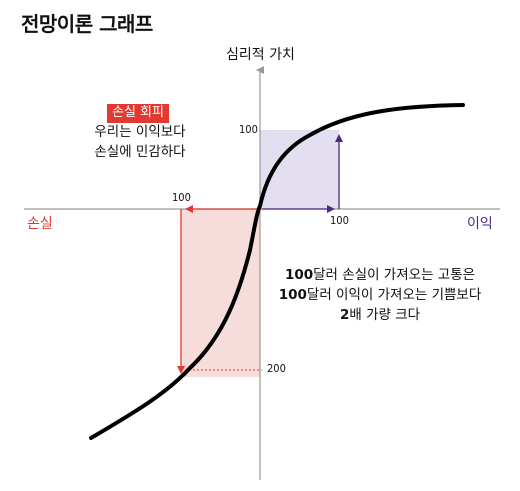  What do you see at coordinates (380, 315) in the screenshot?
I see `explanation-line-3: 2배 가량 크다` at bounding box center [380, 315].